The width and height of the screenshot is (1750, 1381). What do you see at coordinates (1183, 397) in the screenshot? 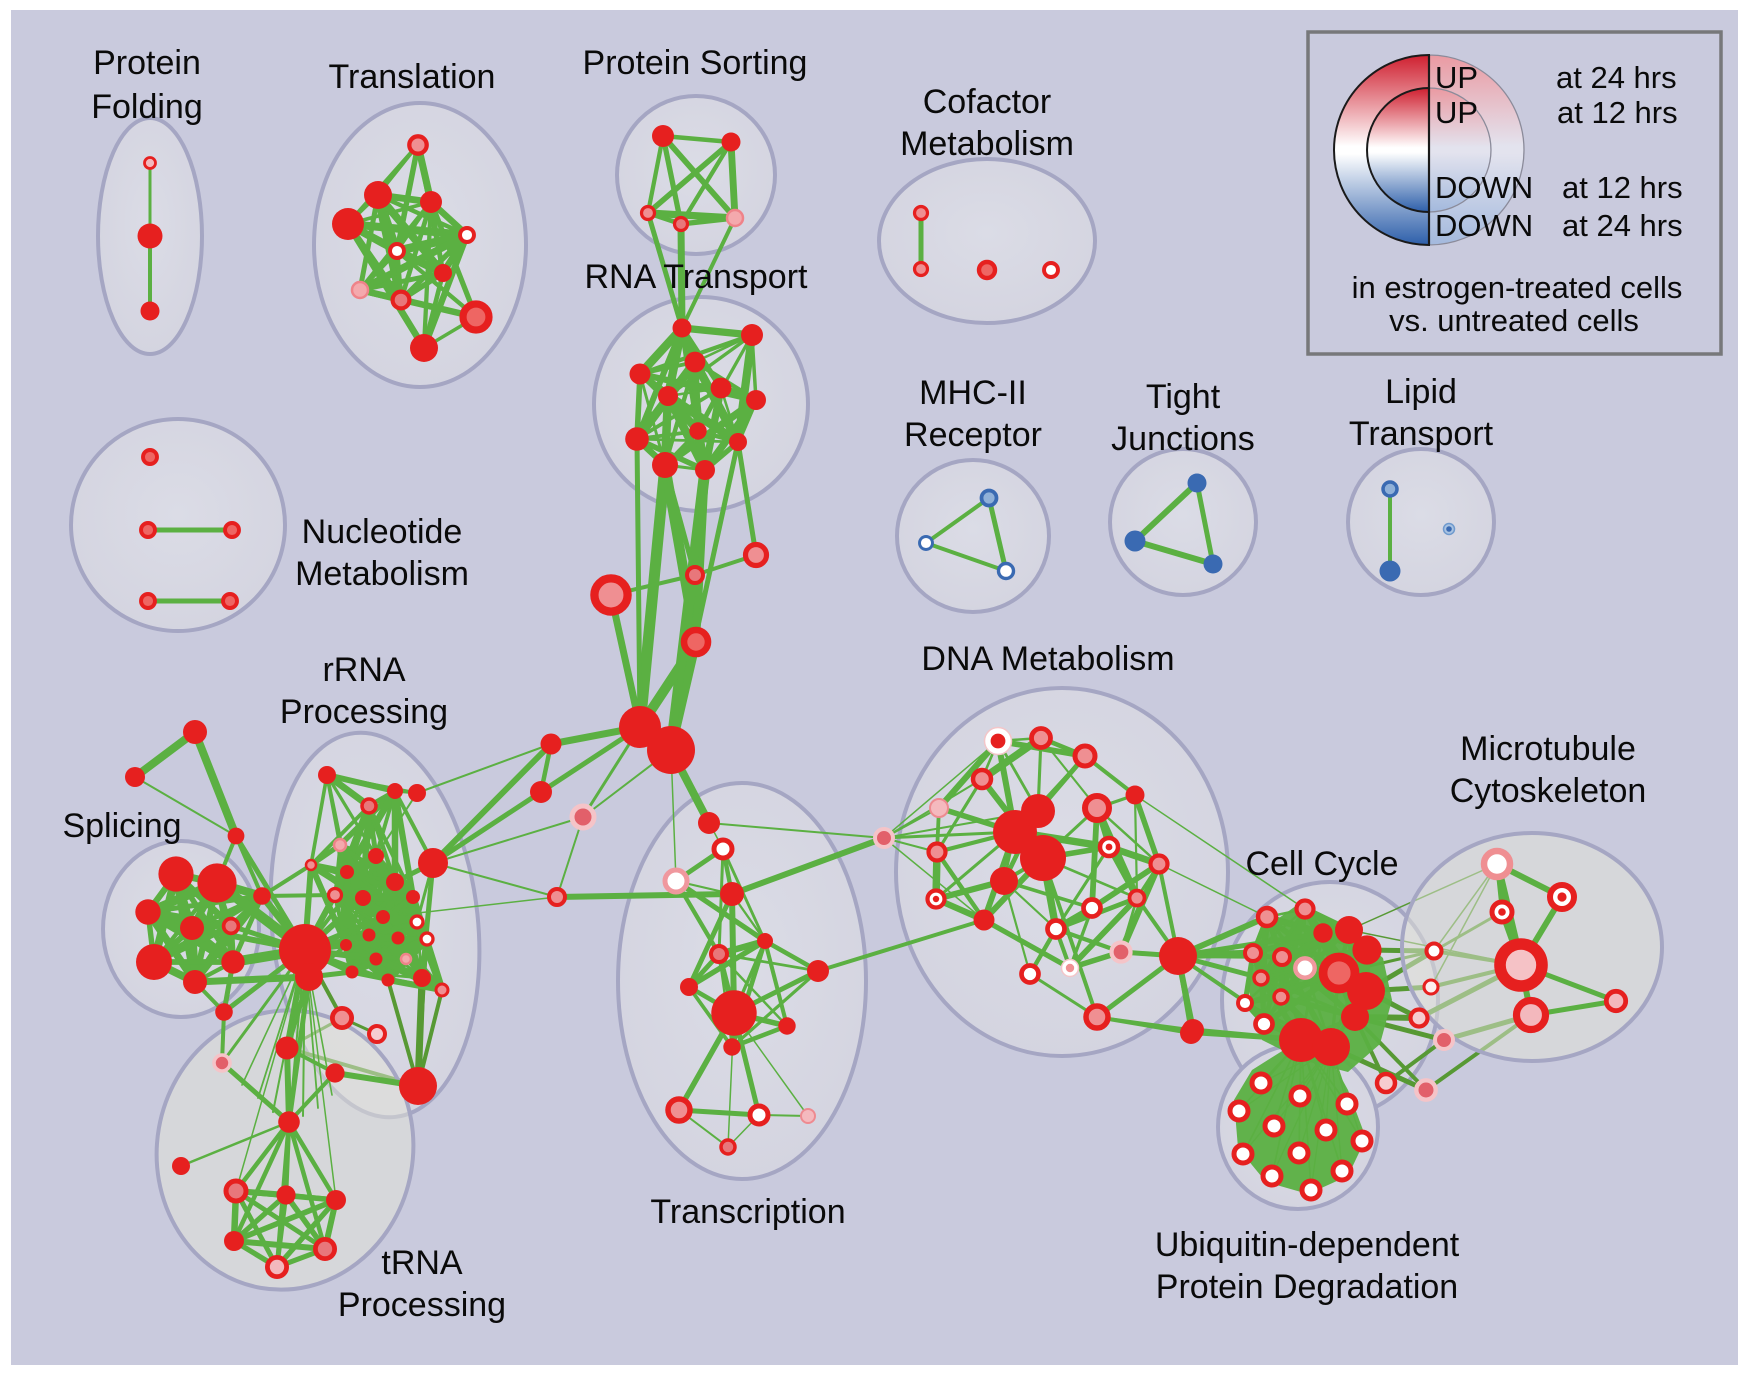
I see `svg-text: Tight` at bounding box center [1183, 397].